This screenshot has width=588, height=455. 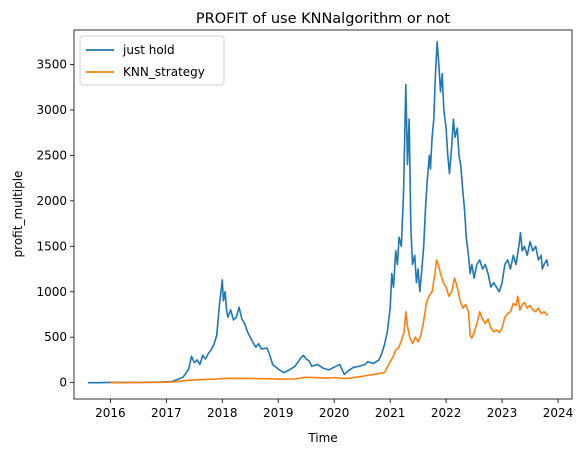 What do you see at coordinates (446, 413) in the screenshot?
I see `x-tick-label: 2022` at bounding box center [446, 413].